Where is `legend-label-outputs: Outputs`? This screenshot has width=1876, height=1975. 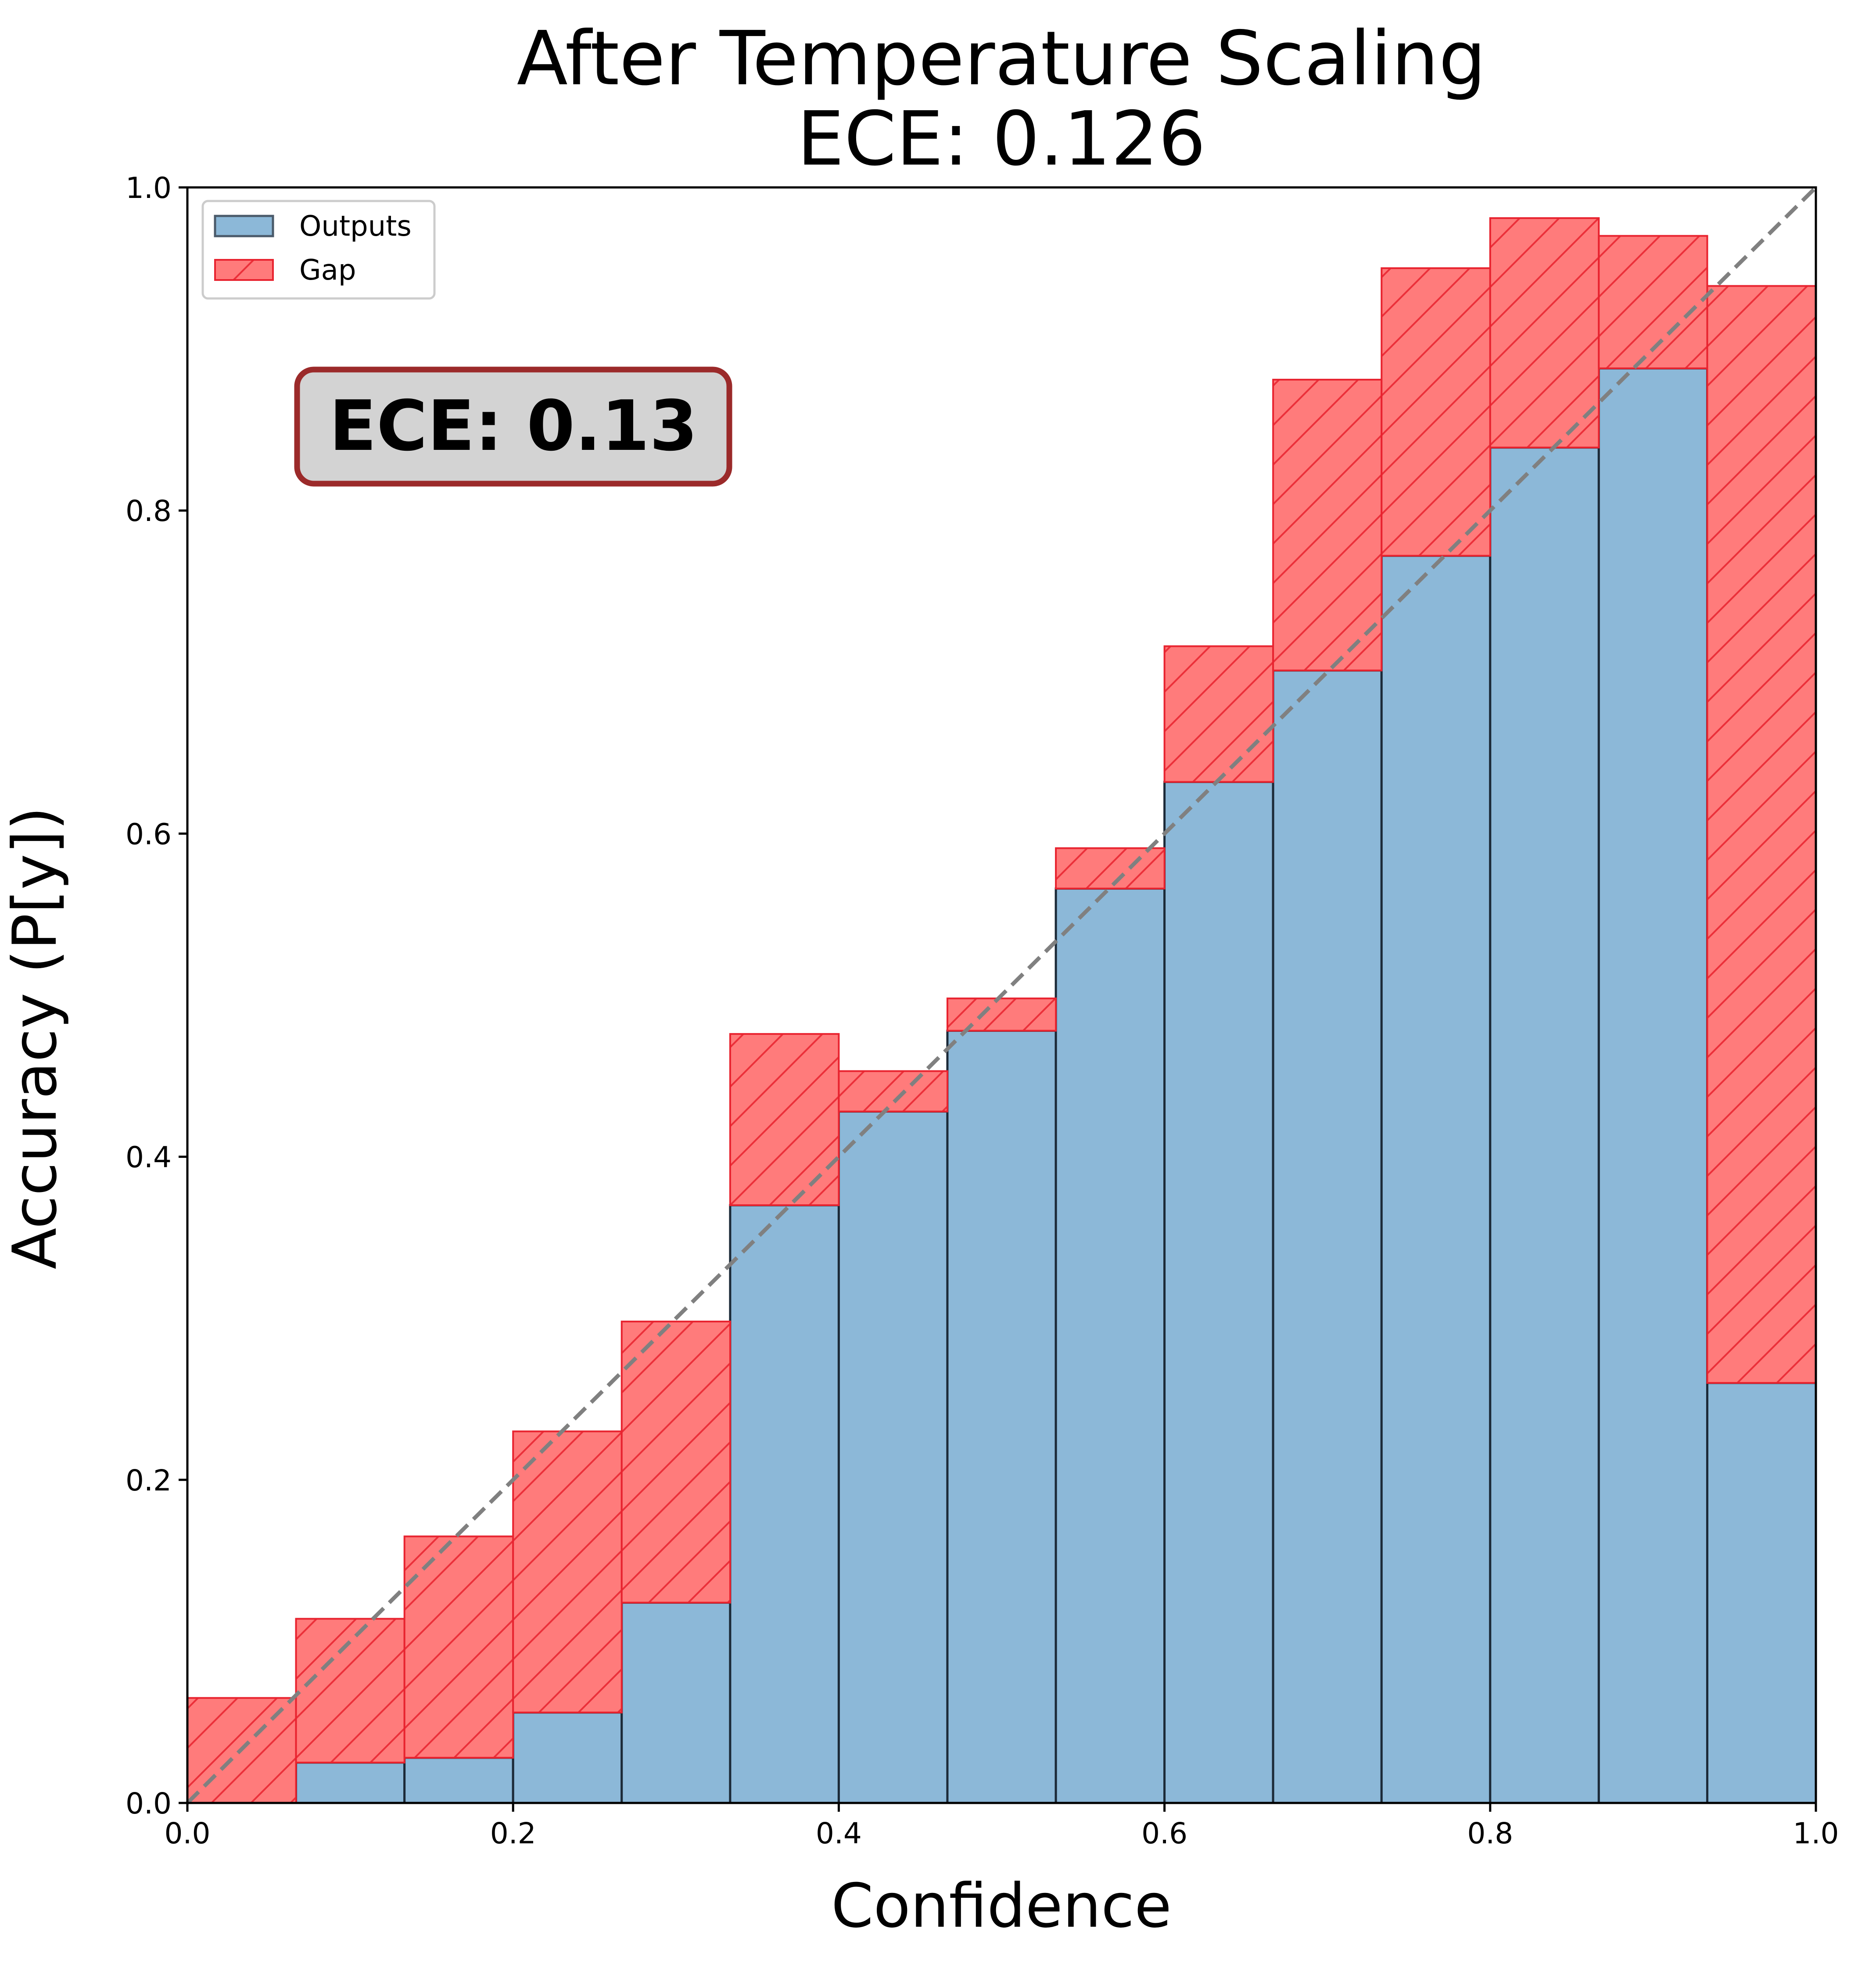 legend-label-outputs: Outputs is located at coordinates (355, 227).